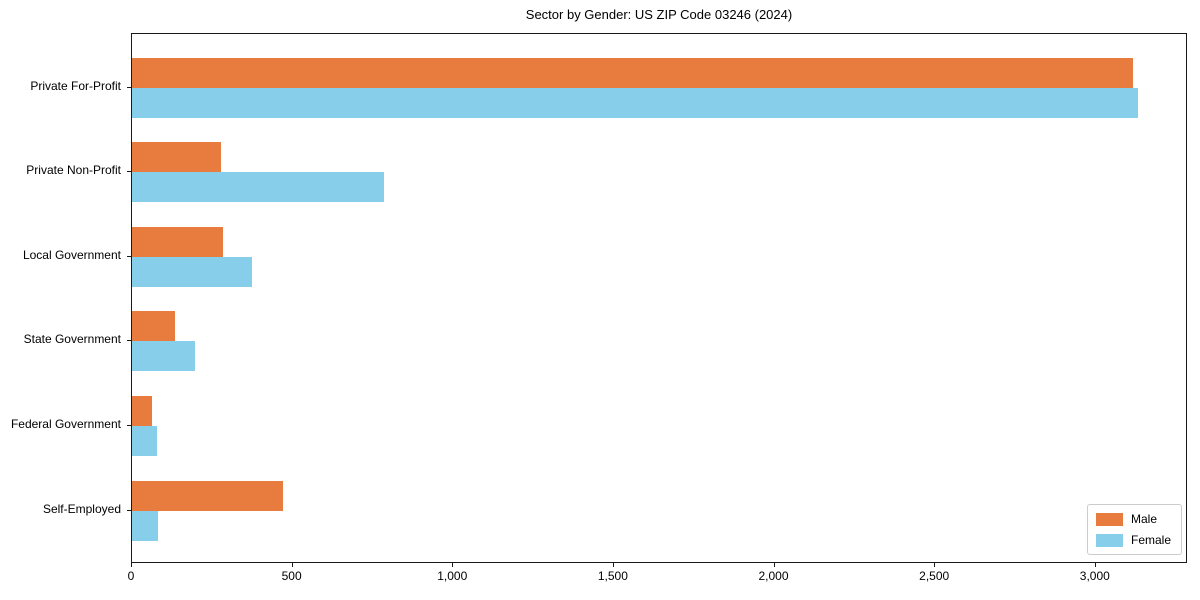 The height and width of the screenshot is (600, 1200). What do you see at coordinates (65, 423) in the screenshot?
I see `y-tick-label: Federal Government` at bounding box center [65, 423].